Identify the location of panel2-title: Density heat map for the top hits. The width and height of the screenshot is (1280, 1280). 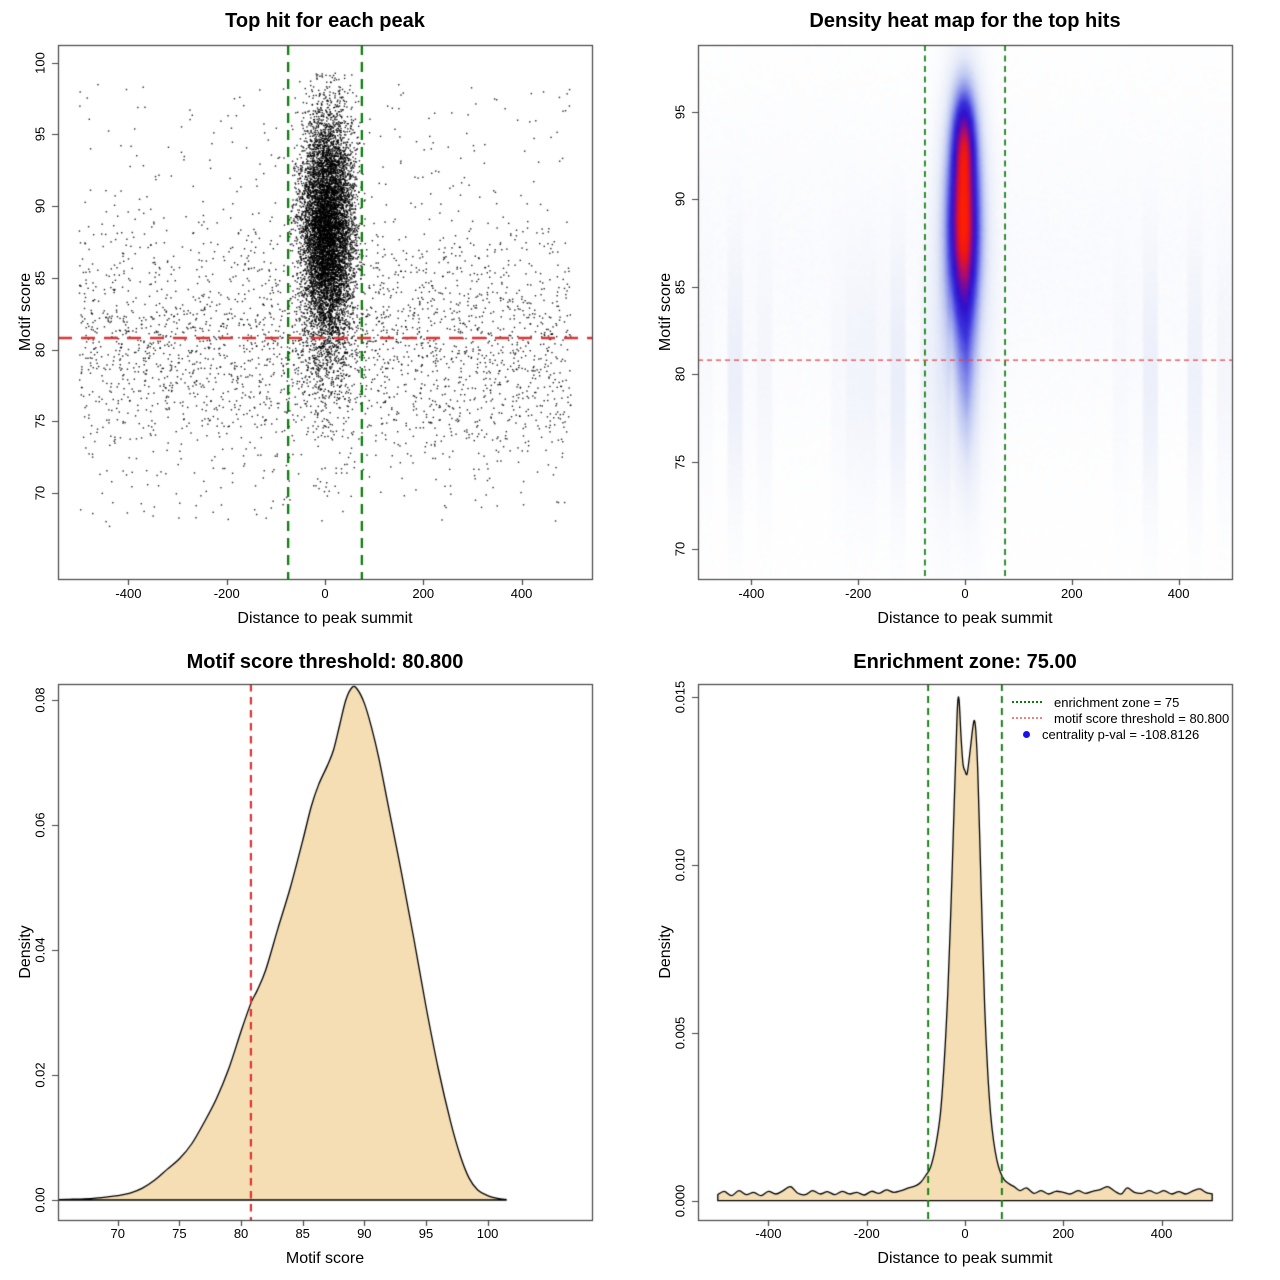
(965, 21).